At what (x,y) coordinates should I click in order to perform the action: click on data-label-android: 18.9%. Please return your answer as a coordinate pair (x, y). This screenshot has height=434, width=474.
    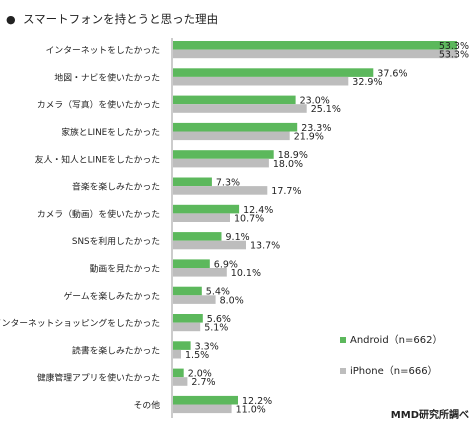
    Looking at the image, I should click on (293, 155).